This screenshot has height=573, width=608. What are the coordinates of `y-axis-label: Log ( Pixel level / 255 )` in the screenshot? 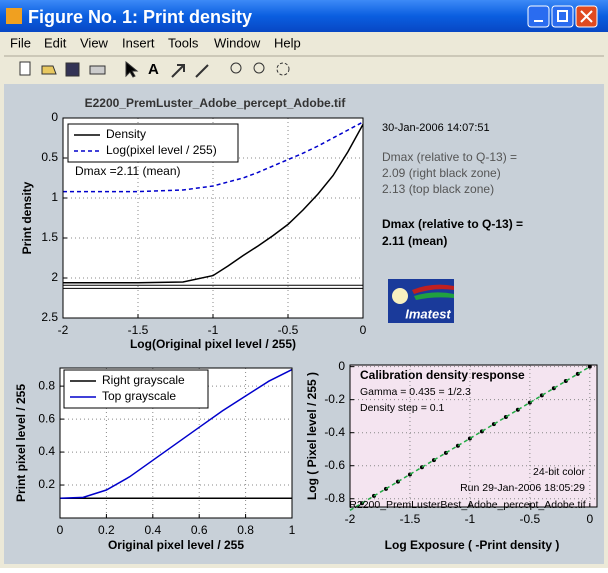 It's located at (312, 436).